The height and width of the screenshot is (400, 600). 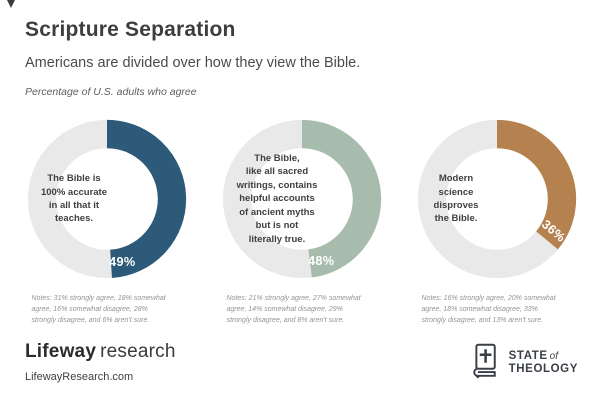 I want to click on page-note: Percentage of U.S. adults who agree, so click(x=111, y=92).